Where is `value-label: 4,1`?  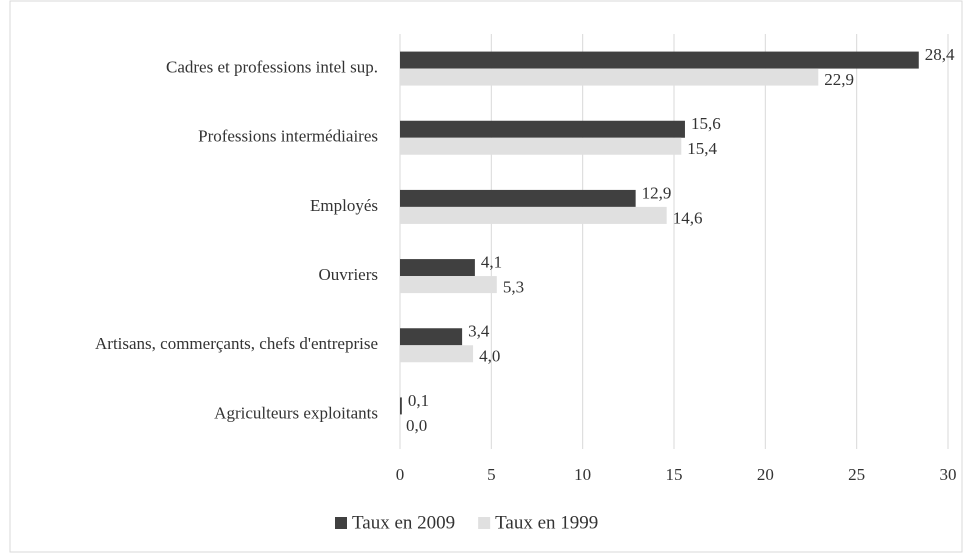
value-label: 4,1 is located at coordinates (491, 261).